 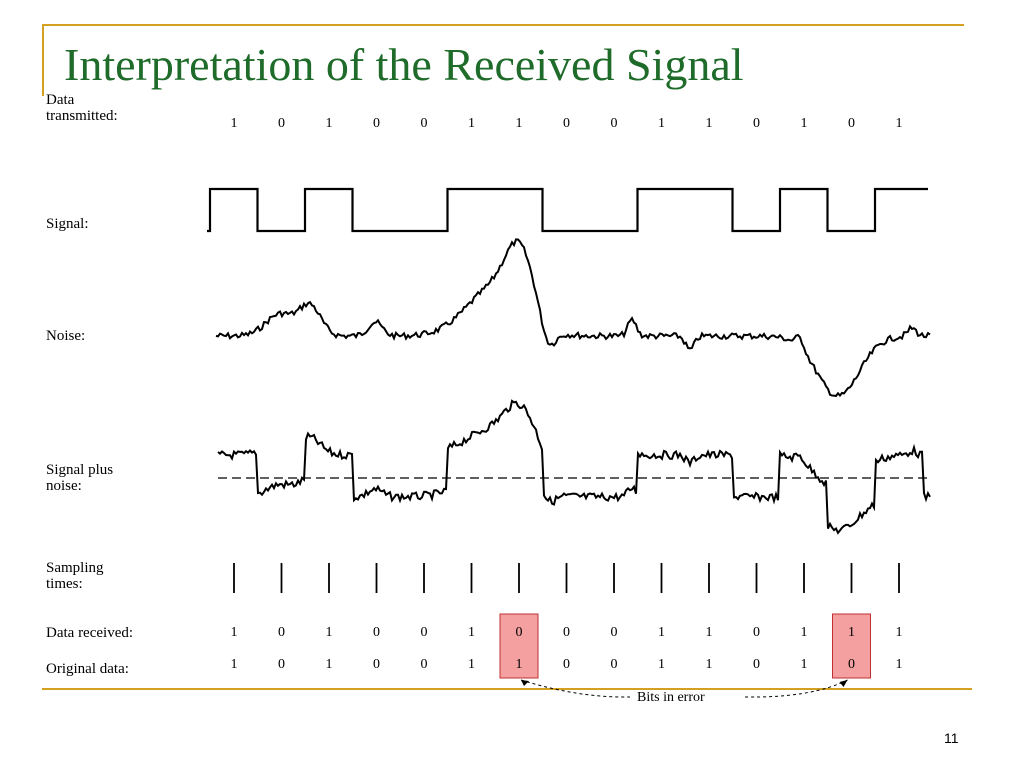 I want to click on label-original-data: Original data:, so click(x=87, y=669).